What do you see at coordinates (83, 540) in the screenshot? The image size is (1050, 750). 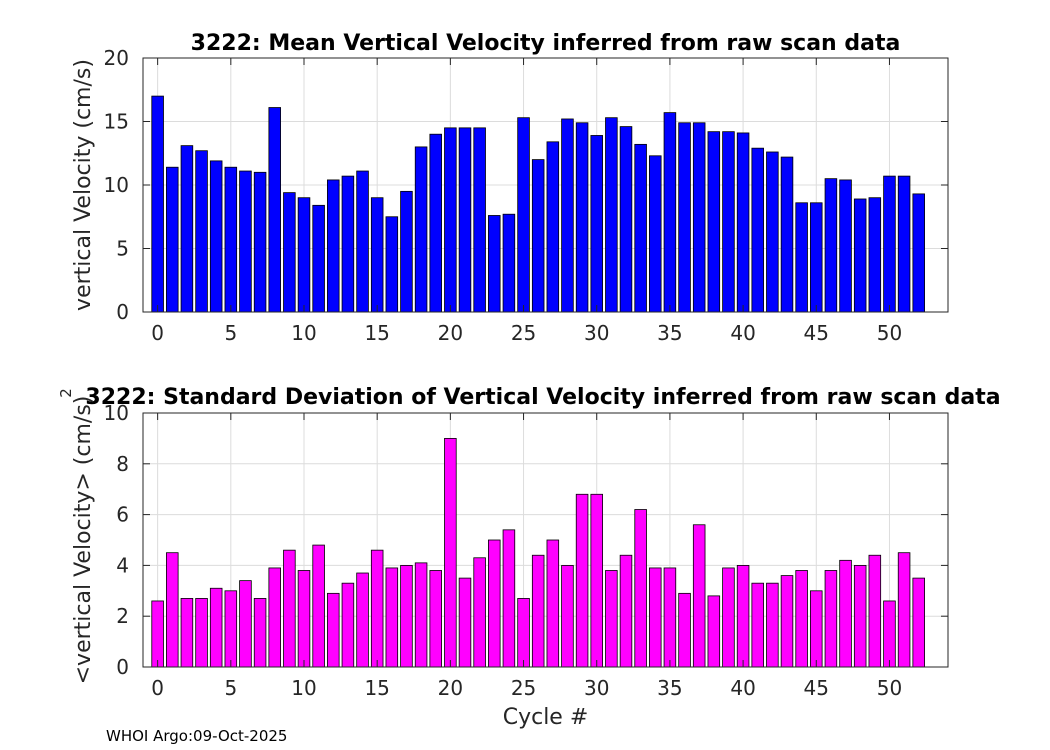 I see `std-velocity-y-axis-label: <vertical Velocity> (cm/s)` at bounding box center [83, 540].